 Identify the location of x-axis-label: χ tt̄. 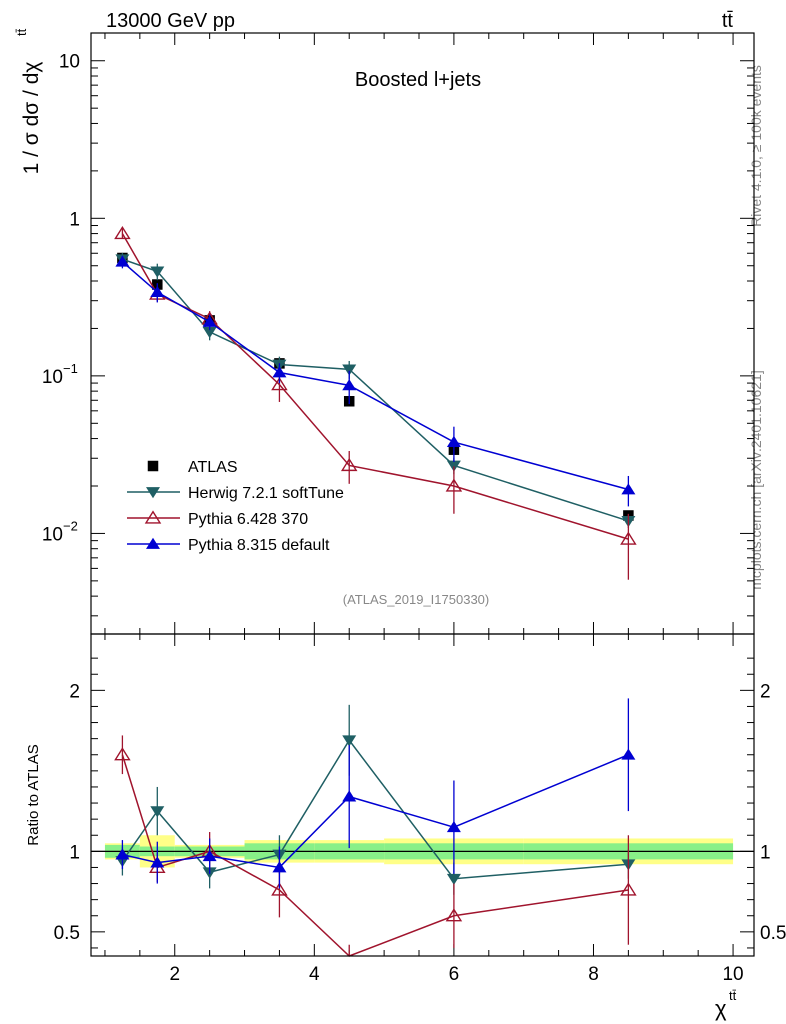
(726, 1004).